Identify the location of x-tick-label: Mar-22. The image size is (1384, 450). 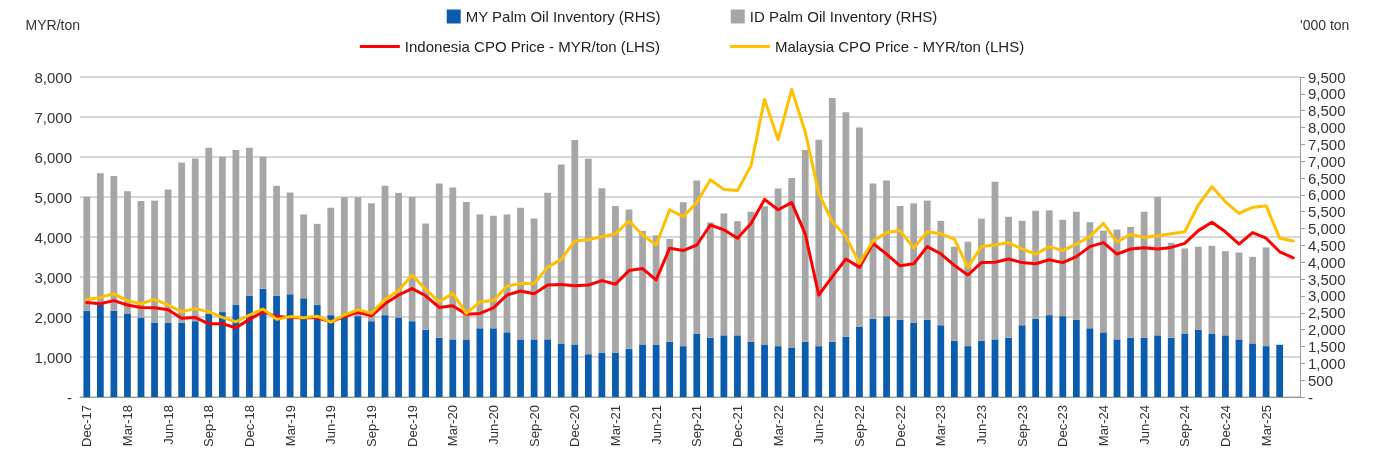
(778, 426).